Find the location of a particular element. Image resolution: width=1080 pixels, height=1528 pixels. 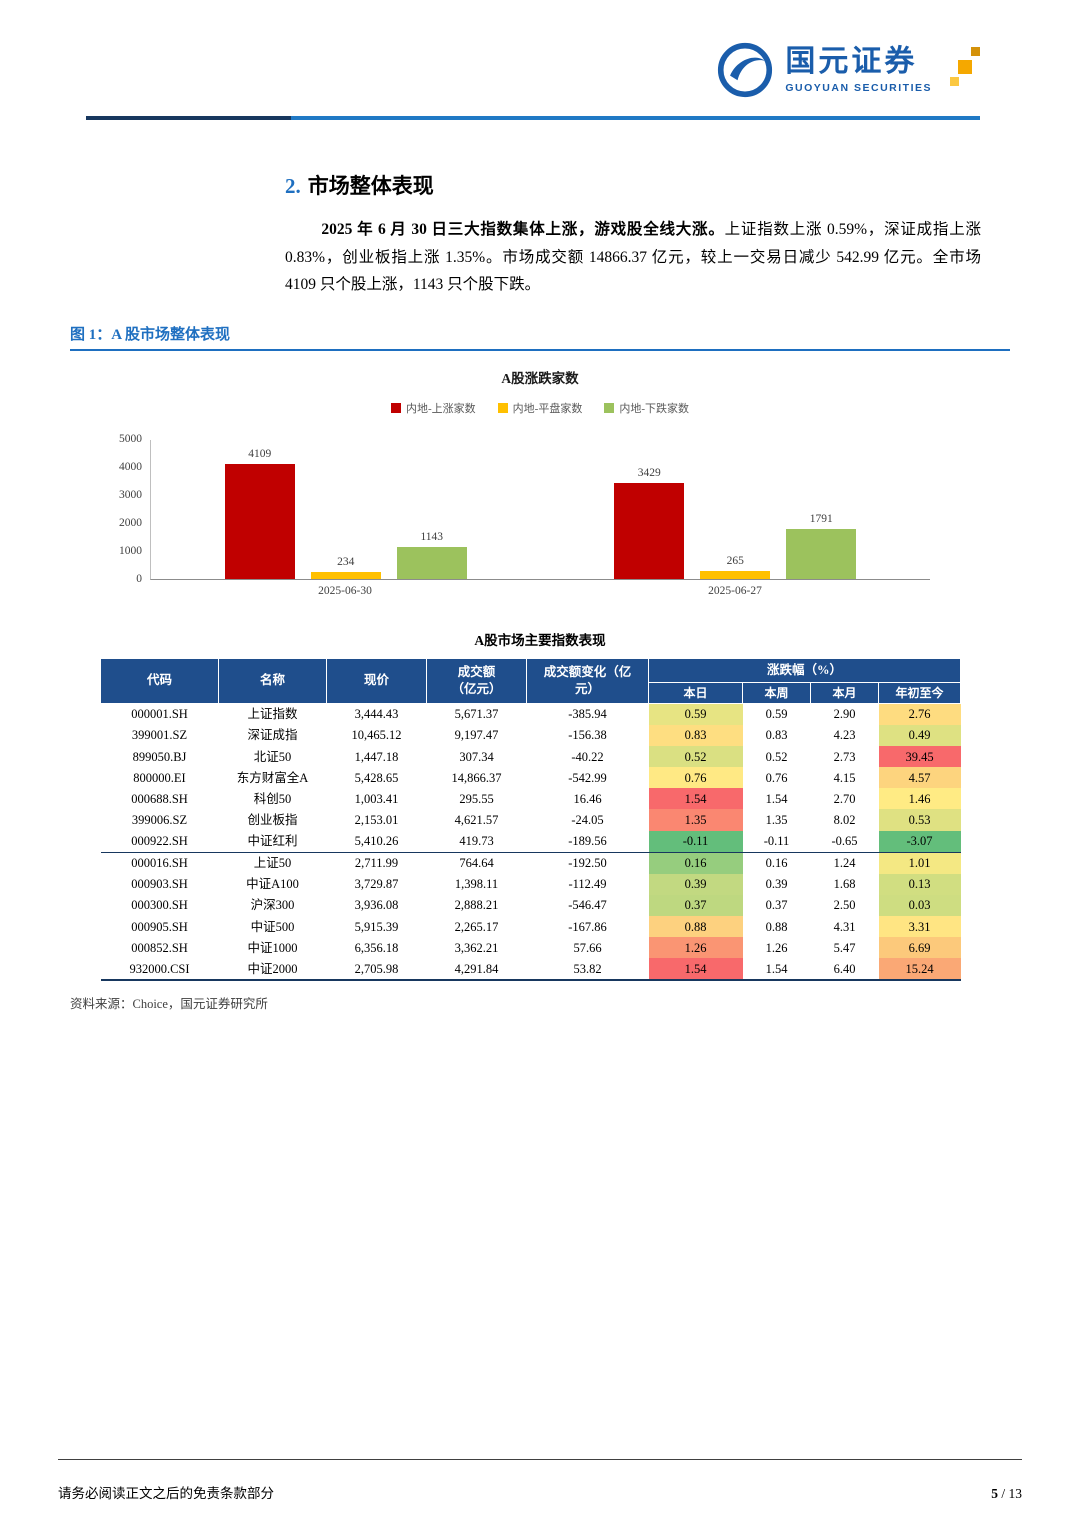

cell-code: 000903.SH is located at coordinates (159, 884).